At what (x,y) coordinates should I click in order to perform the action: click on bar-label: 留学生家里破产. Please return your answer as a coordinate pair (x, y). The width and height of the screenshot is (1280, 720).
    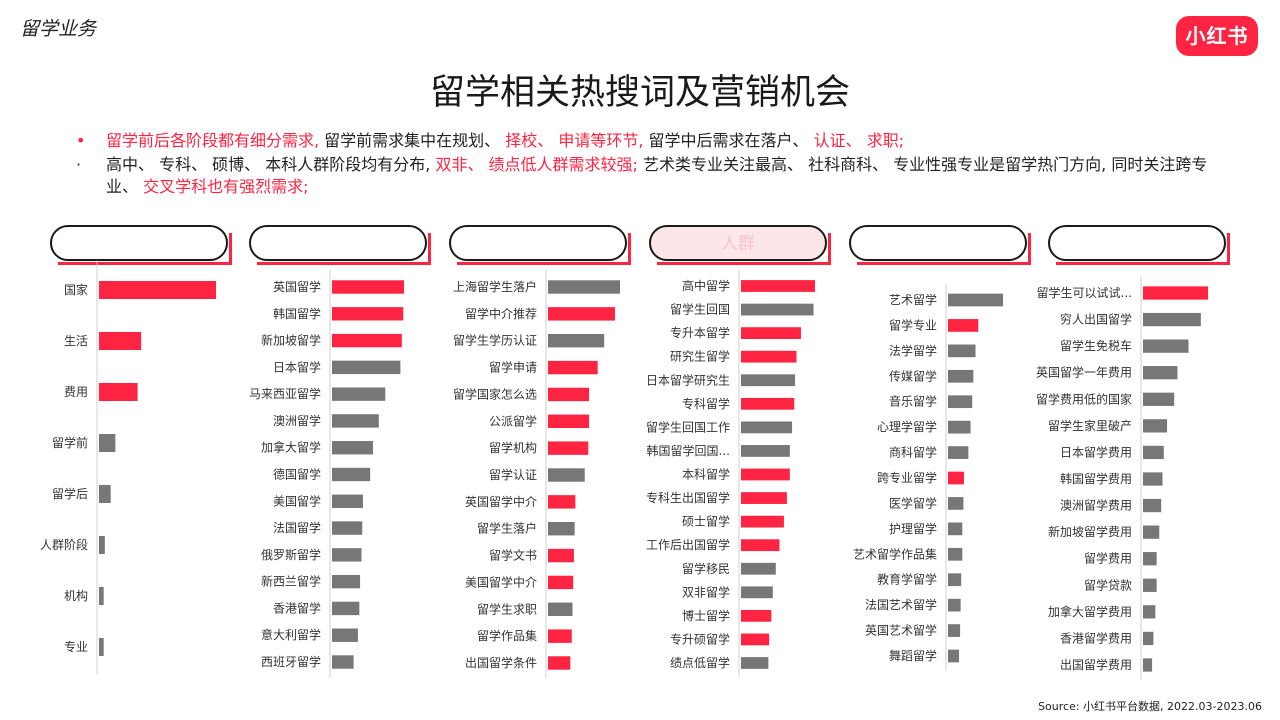
    Looking at the image, I should click on (1090, 425).